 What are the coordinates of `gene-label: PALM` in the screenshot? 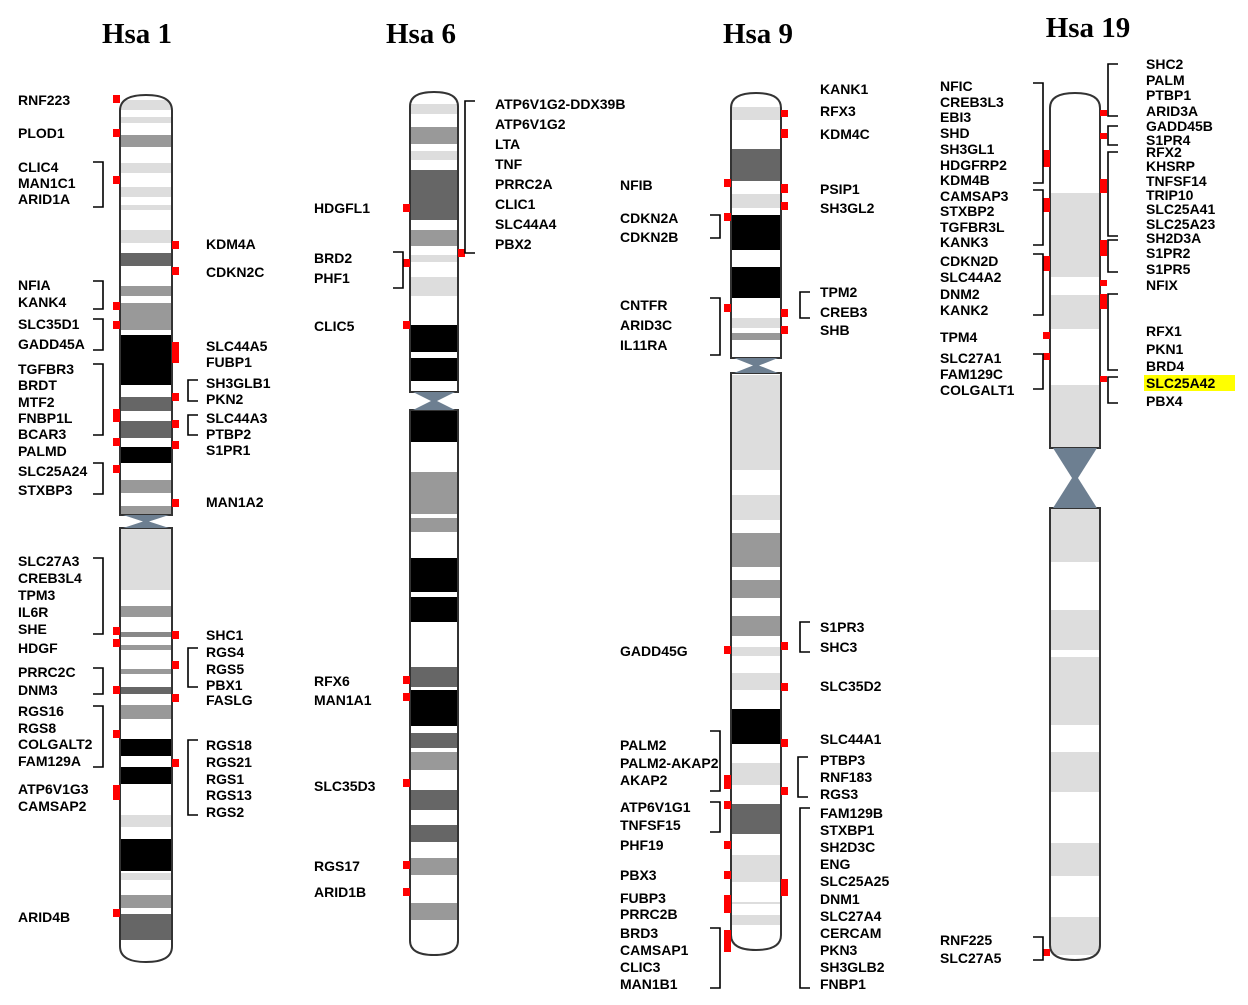 It's located at (1165, 79).